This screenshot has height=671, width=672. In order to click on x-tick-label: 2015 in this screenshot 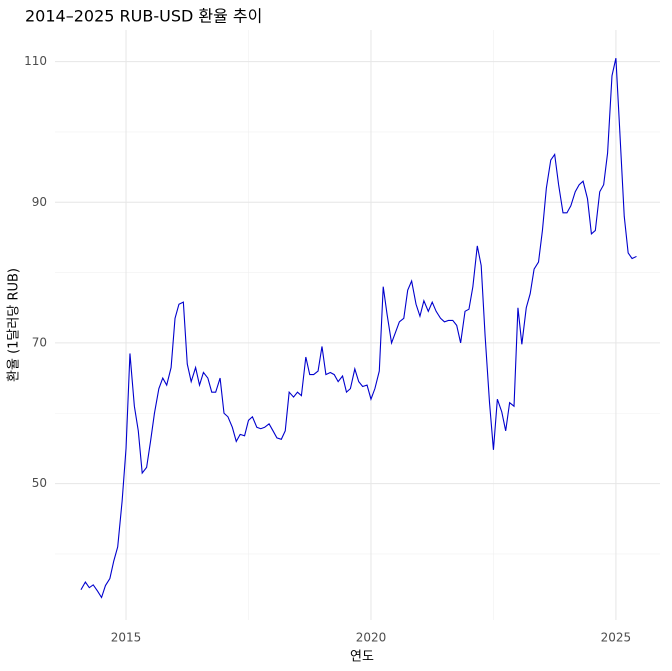, I will do `click(126, 638)`.